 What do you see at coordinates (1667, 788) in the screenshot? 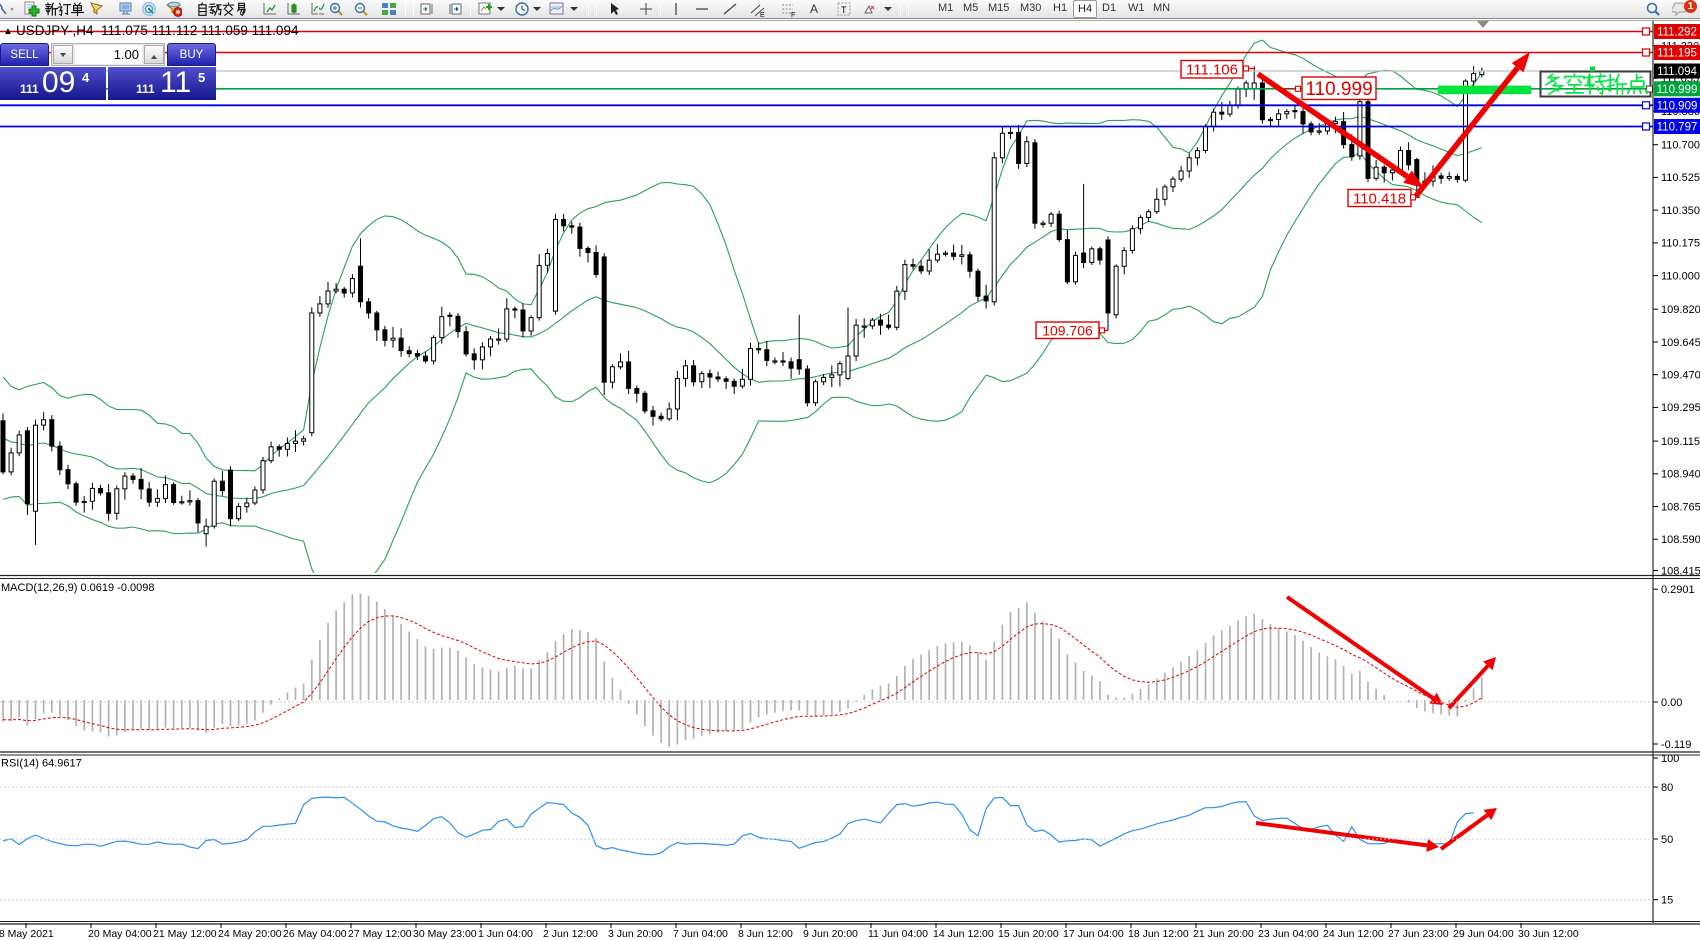
I see `svg-text: 80` at bounding box center [1667, 788].